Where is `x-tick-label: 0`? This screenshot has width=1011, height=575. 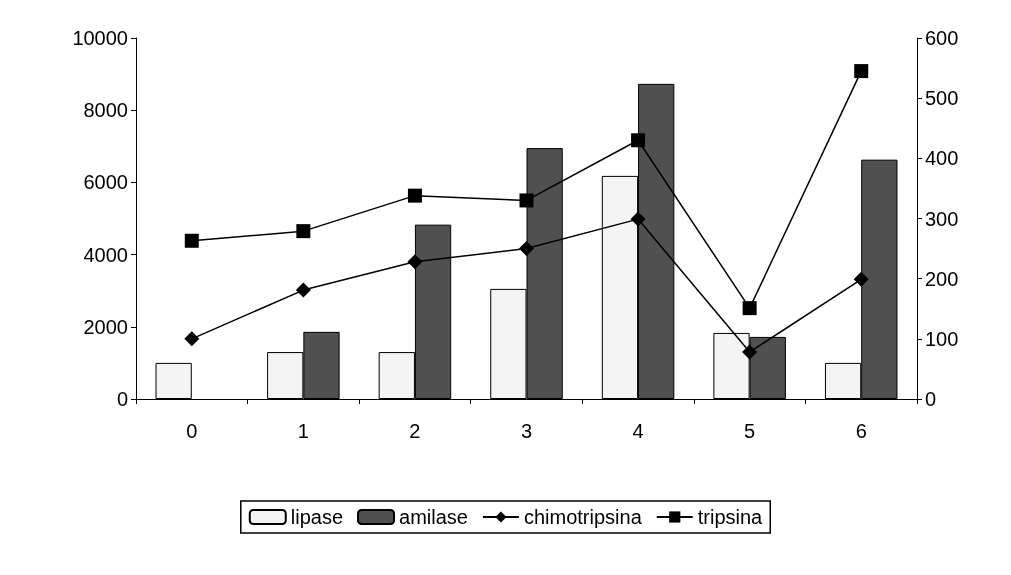
x-tick-label: 0 is located at coordinates (192, 431).